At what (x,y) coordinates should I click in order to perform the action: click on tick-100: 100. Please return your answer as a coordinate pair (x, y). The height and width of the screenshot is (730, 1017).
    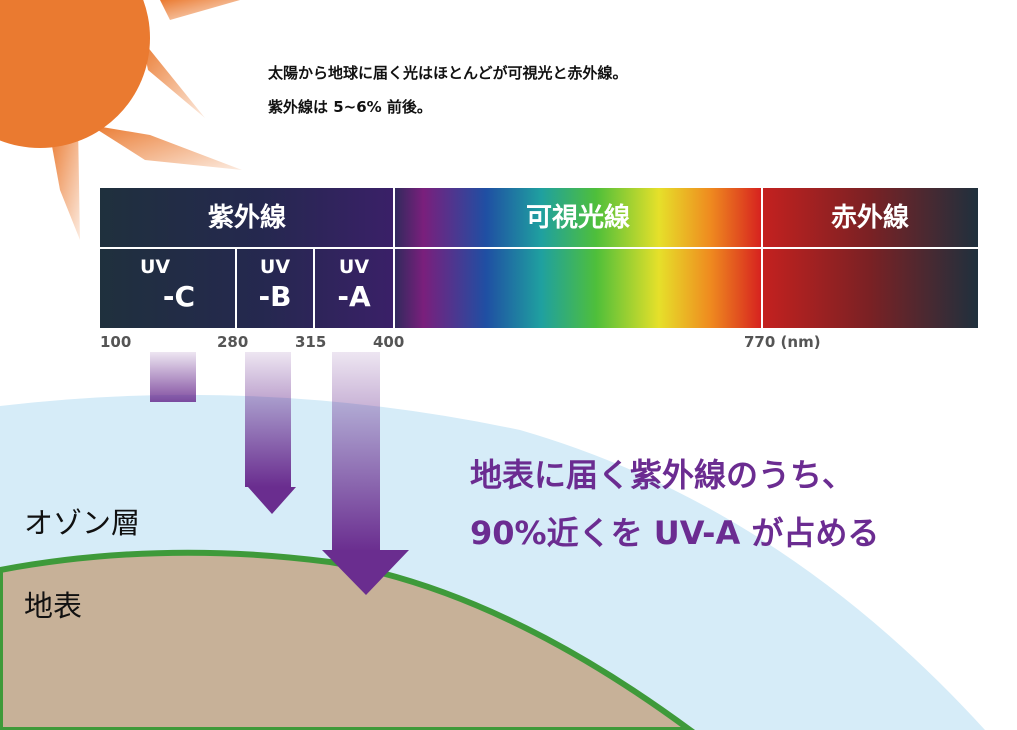
    Looking at the image, I should click on (116, 342).